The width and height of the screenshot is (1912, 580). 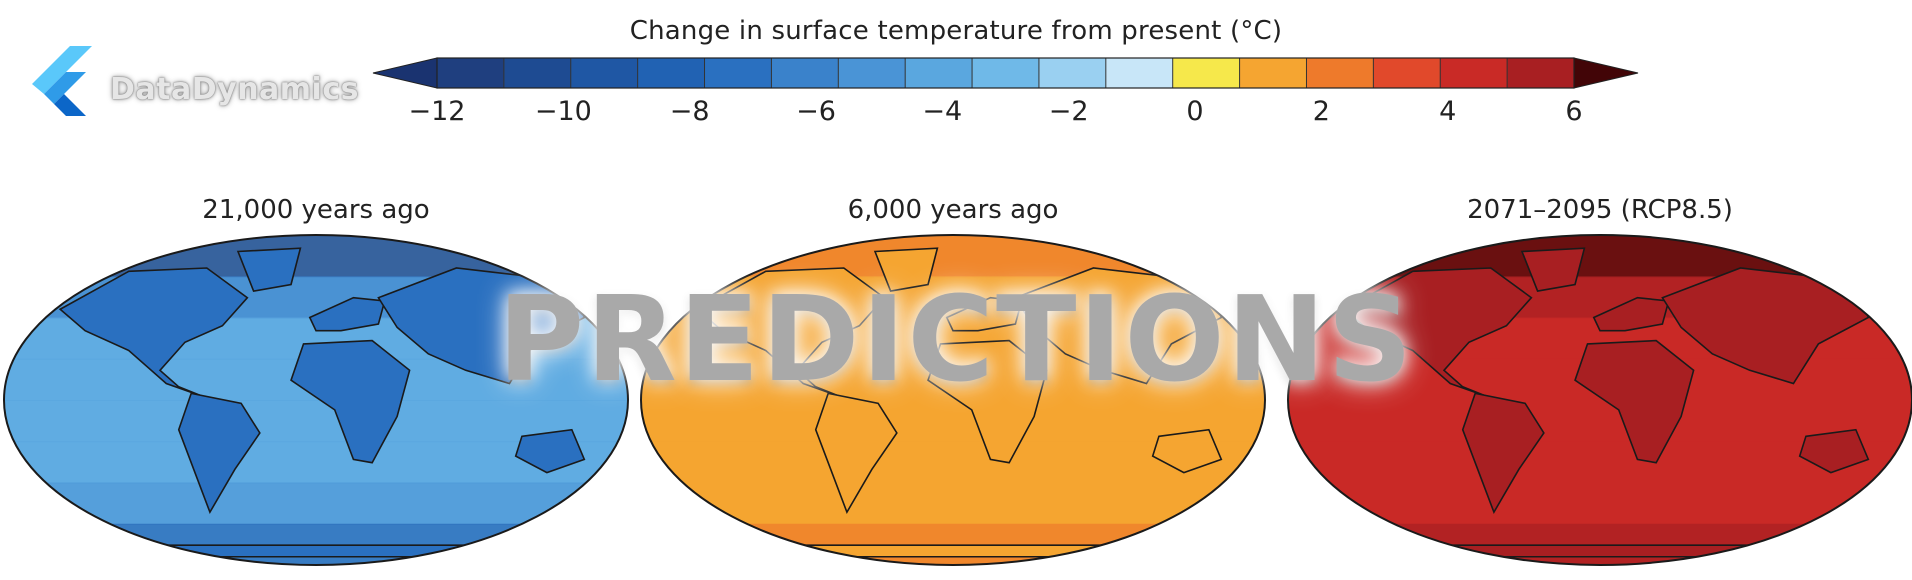 I want to click on colorbar-tick-label: 0, so click(x=1195, y=111).